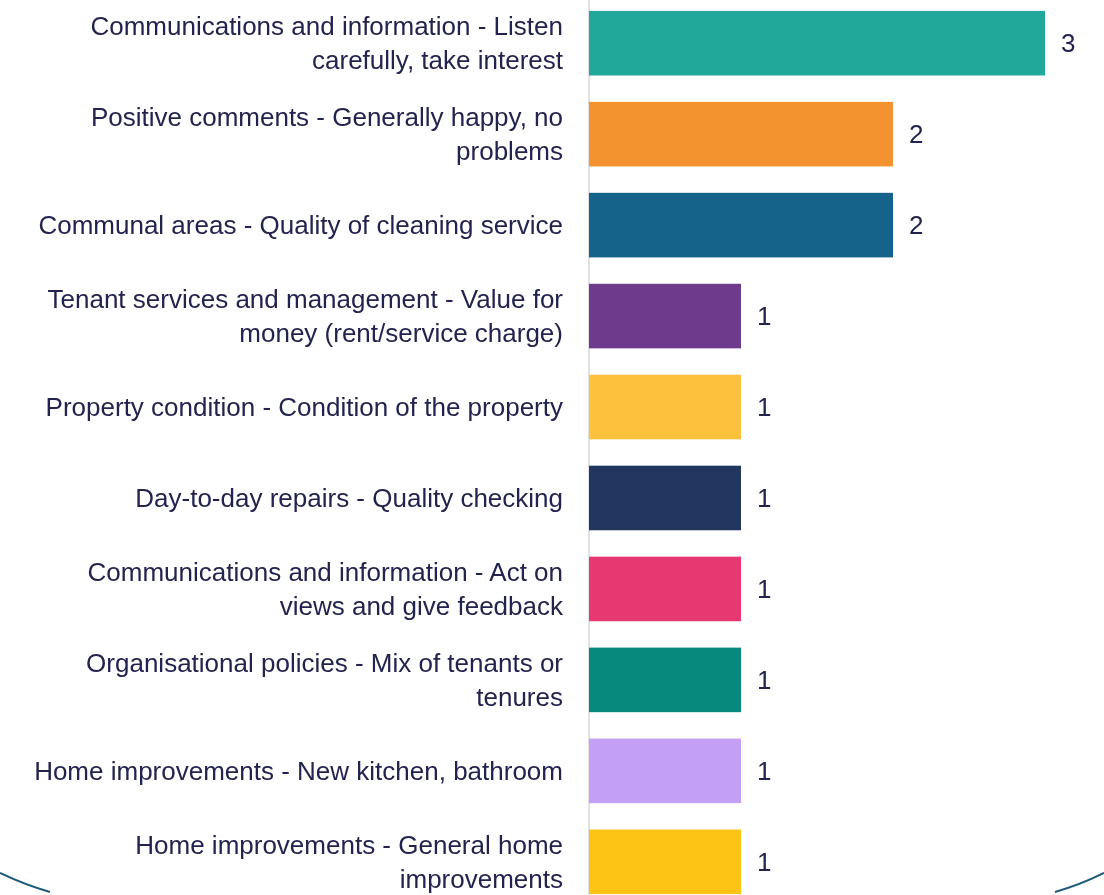 The width and height of the screenshot is (1104, 895). I want to click on y-tick-label: Communications and information - Act on views and give feedback, so click(325, 589).